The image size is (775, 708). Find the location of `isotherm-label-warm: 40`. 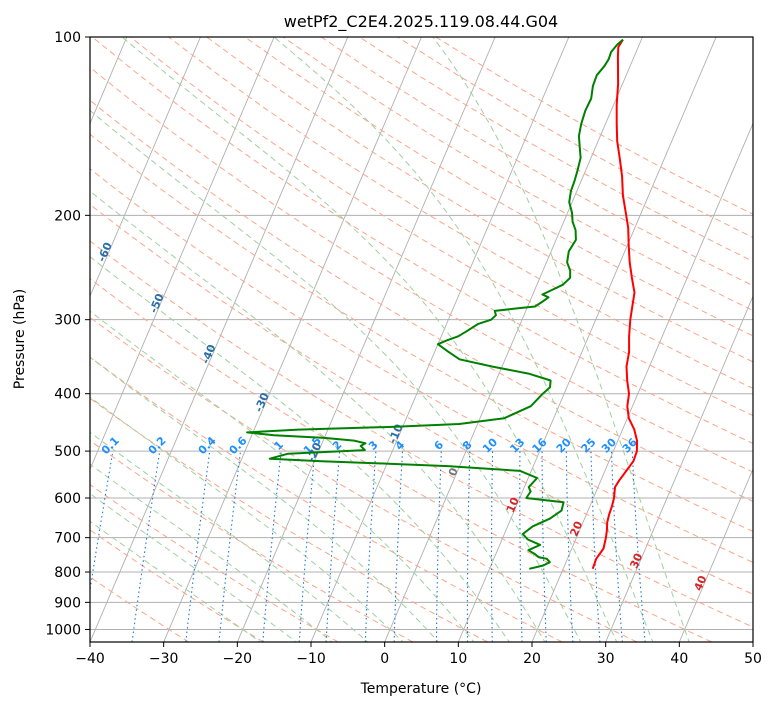

isotherm-label-warm: 40 is located at coordinates (701, 582).